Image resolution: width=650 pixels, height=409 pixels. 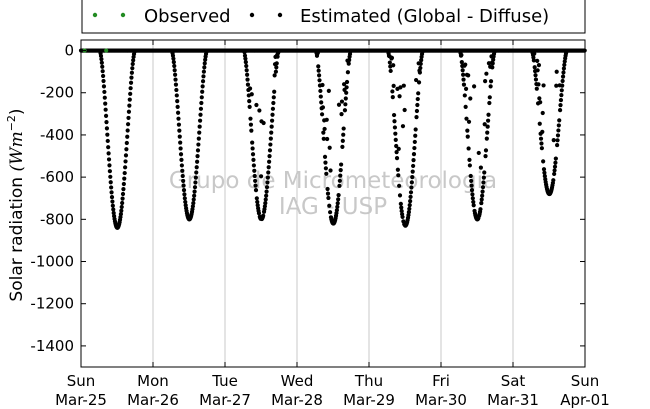 What do you see at coordinates (224, 381) in the screenshot?
I see `x-tick-label-day: Tue` at bounding box center [224, 381].